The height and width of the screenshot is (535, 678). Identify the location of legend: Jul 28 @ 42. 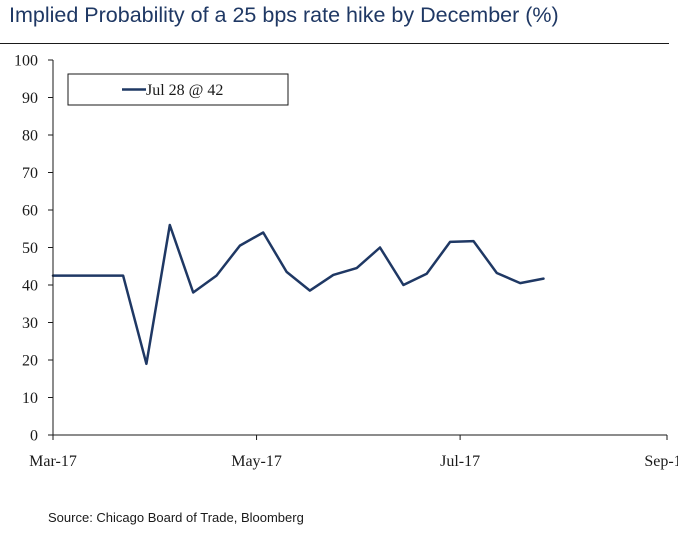
(178, 89).